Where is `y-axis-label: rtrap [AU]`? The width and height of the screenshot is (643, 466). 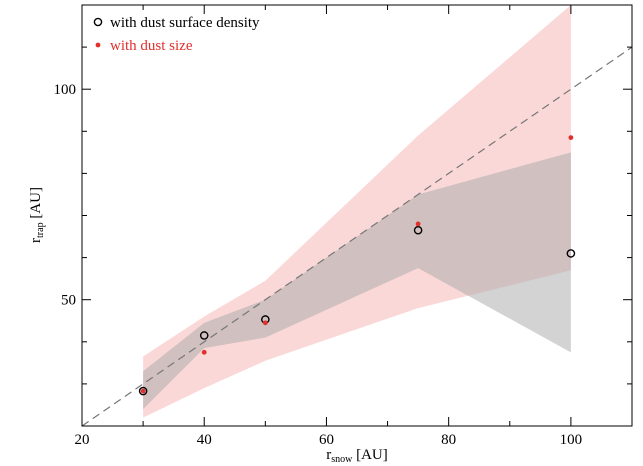
y-axis-label: rtrap [AU] is located at coordinates (37, 215).